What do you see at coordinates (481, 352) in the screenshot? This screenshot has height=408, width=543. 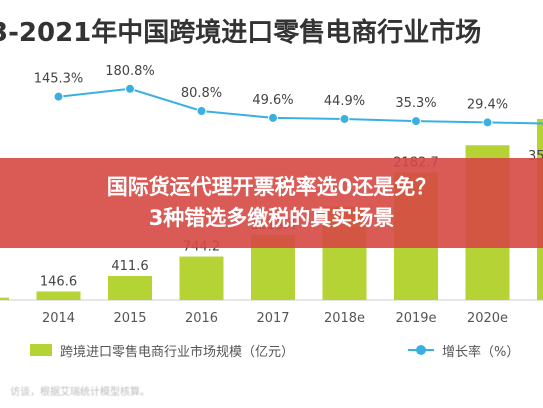 I see `legend-line-label: 增长率（%）` at bounding box center [481, 352].